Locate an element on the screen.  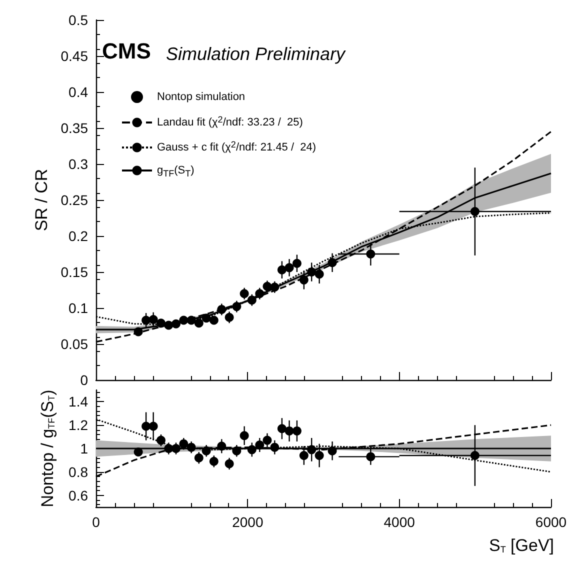
x-tick-label: 2000 is located at coordinates (248, 522).